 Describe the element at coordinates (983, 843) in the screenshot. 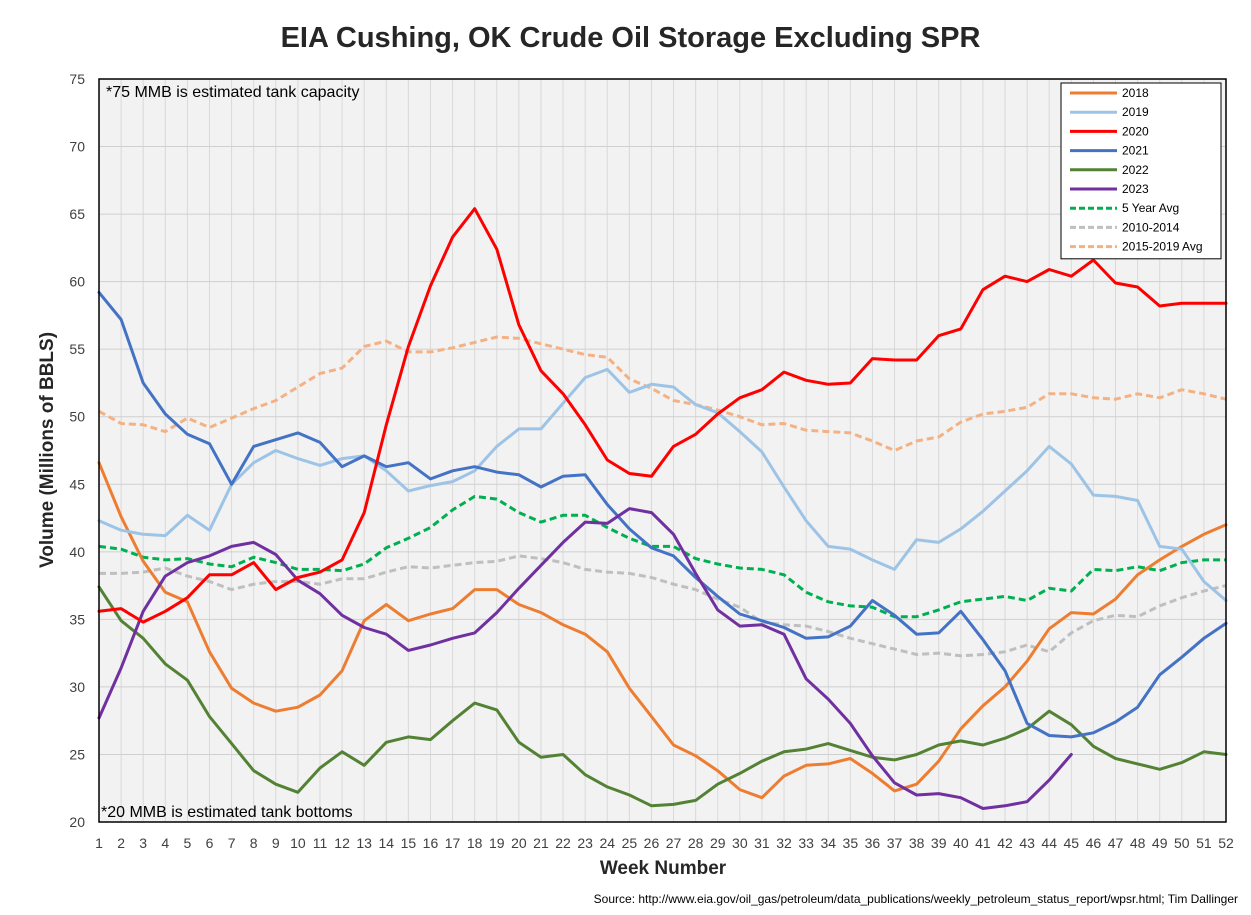

I see `x-tick-label: 41` at that location.